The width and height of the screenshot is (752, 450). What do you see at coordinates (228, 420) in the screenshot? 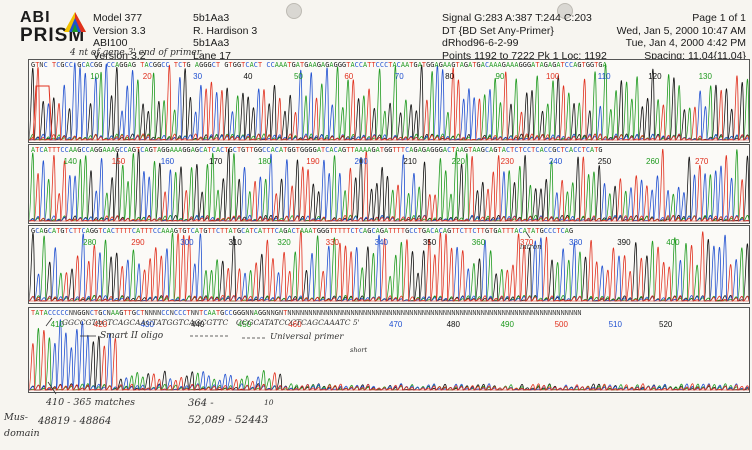
I see `annotation-range2: 52,089 - 52443` at bounding box center [228, 420].